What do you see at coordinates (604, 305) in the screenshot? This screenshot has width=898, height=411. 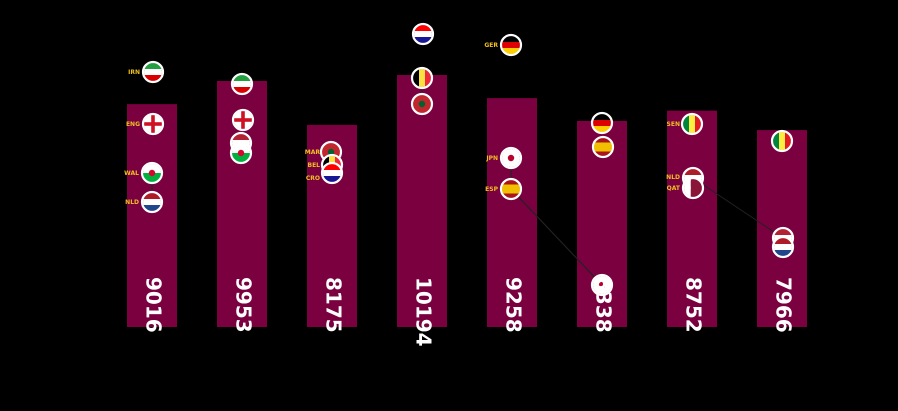 I see `bar-value-label: 8338` at bounding box center [604, 305].